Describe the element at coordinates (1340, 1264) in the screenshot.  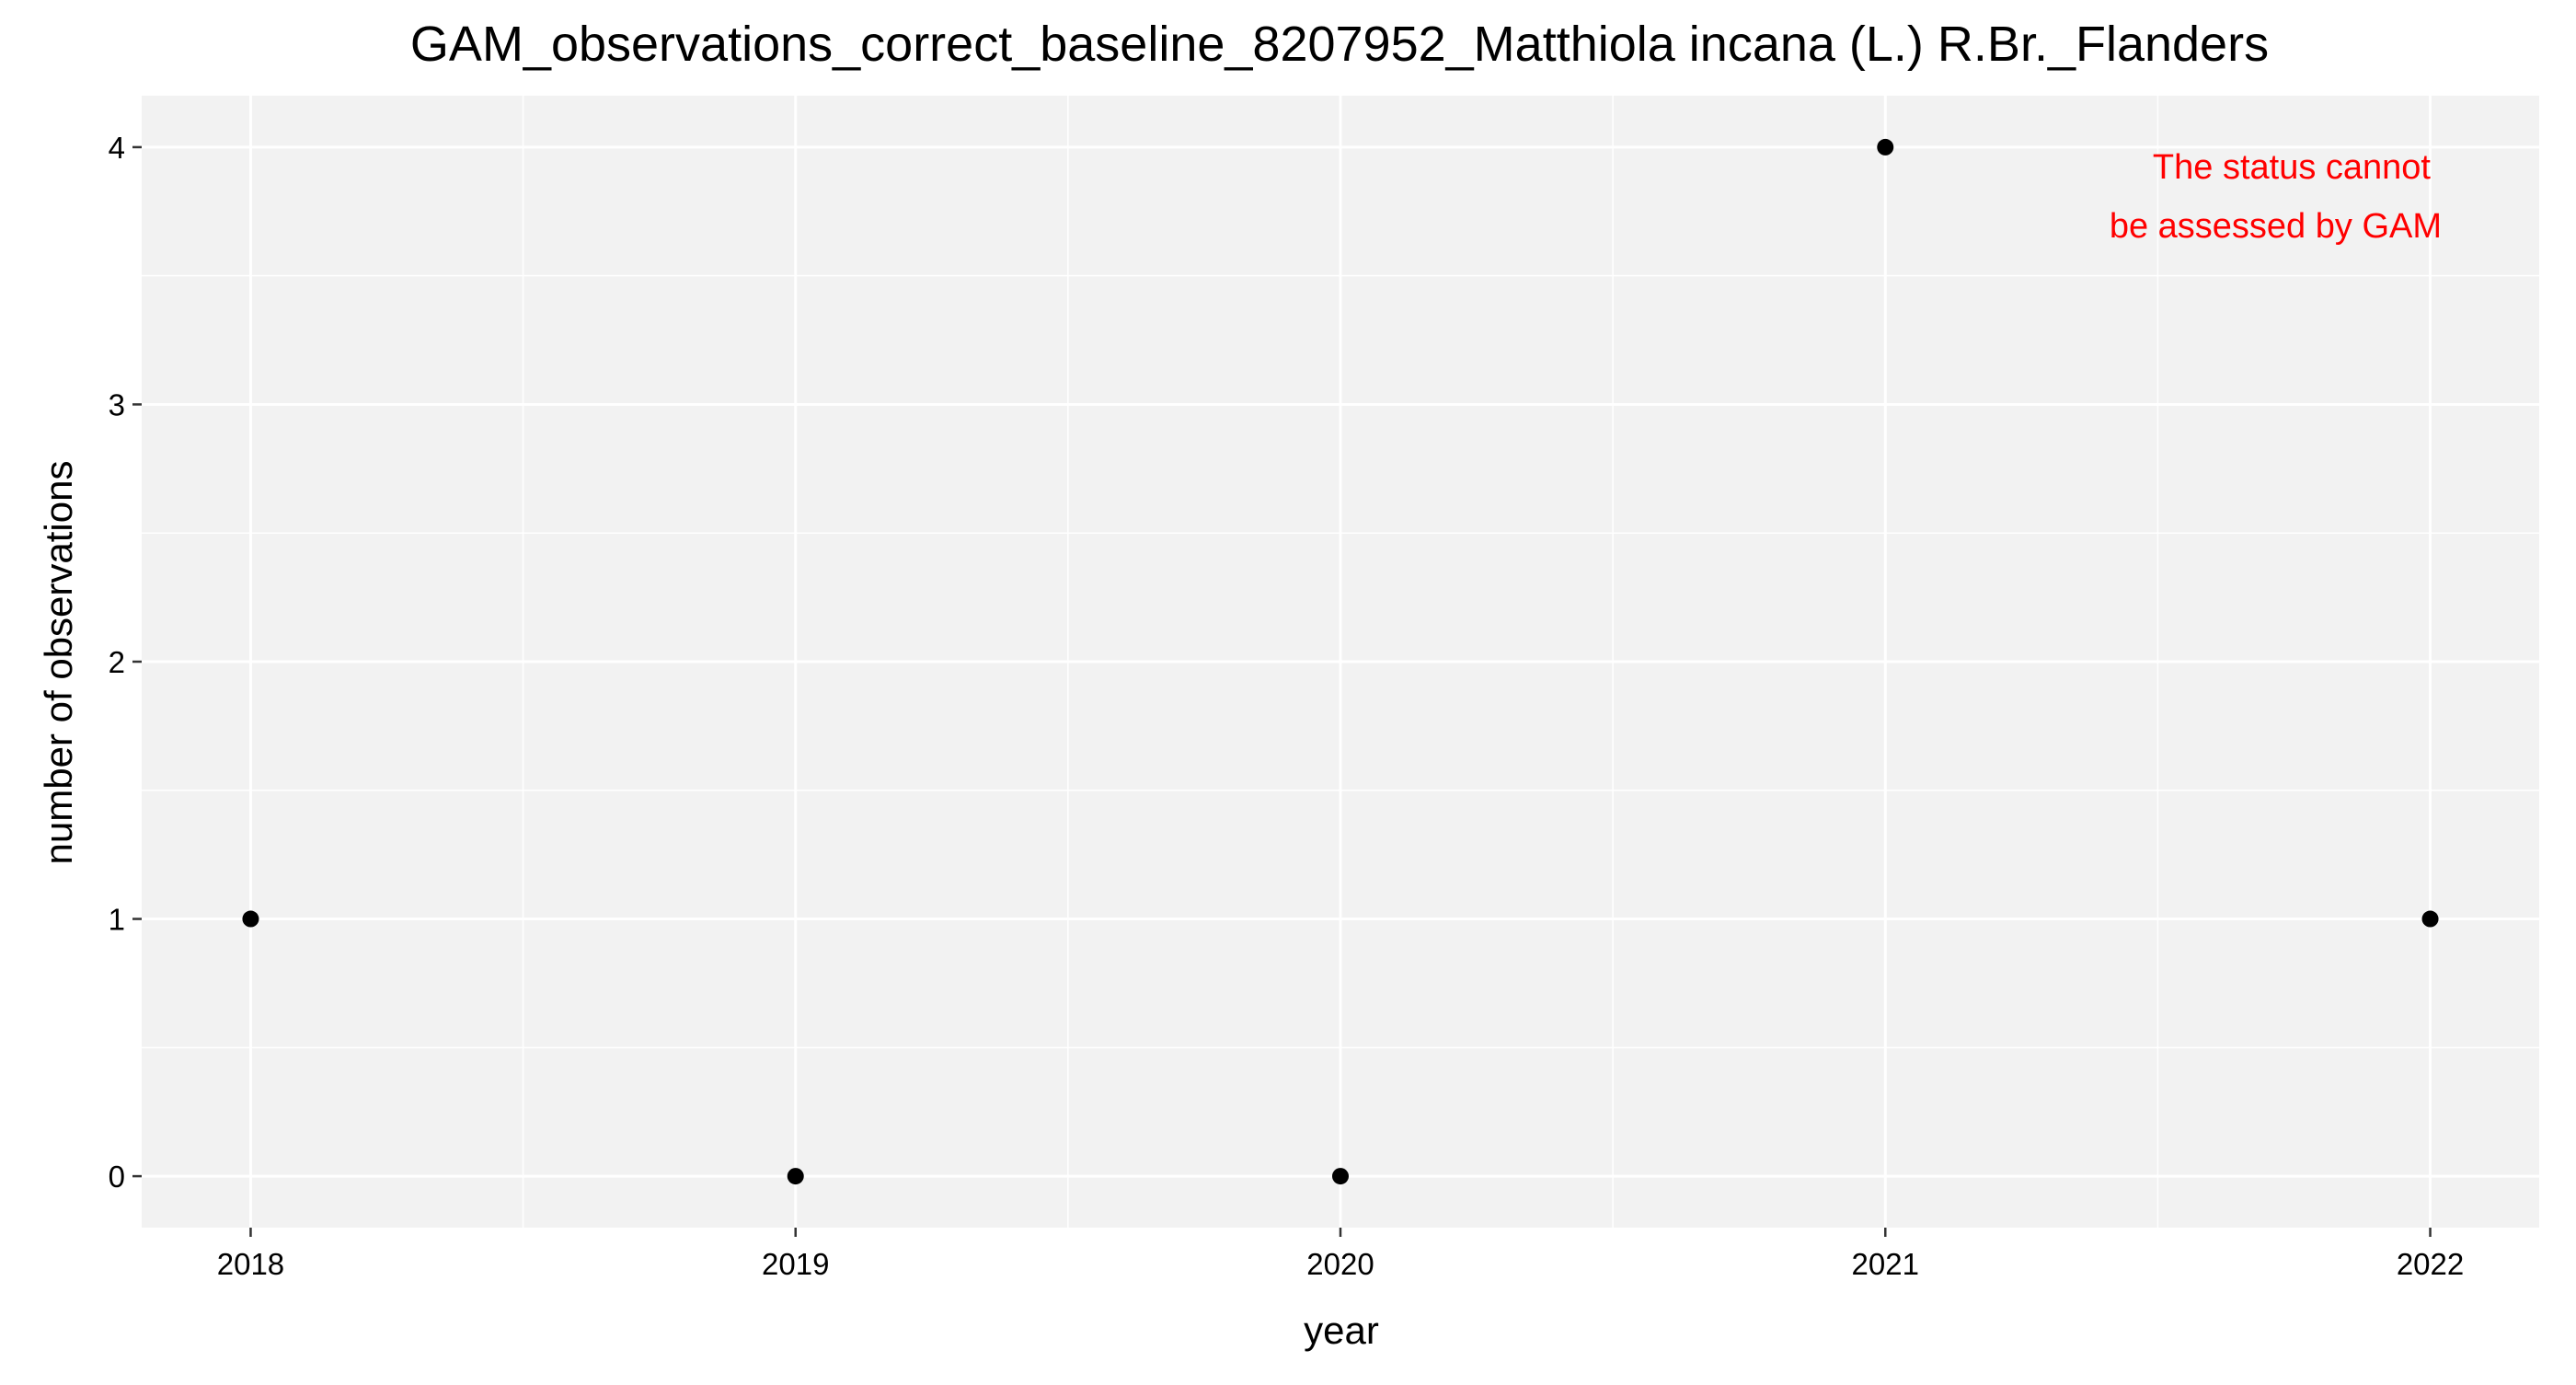
I see `x-tick-label-2: 2020` at that location.